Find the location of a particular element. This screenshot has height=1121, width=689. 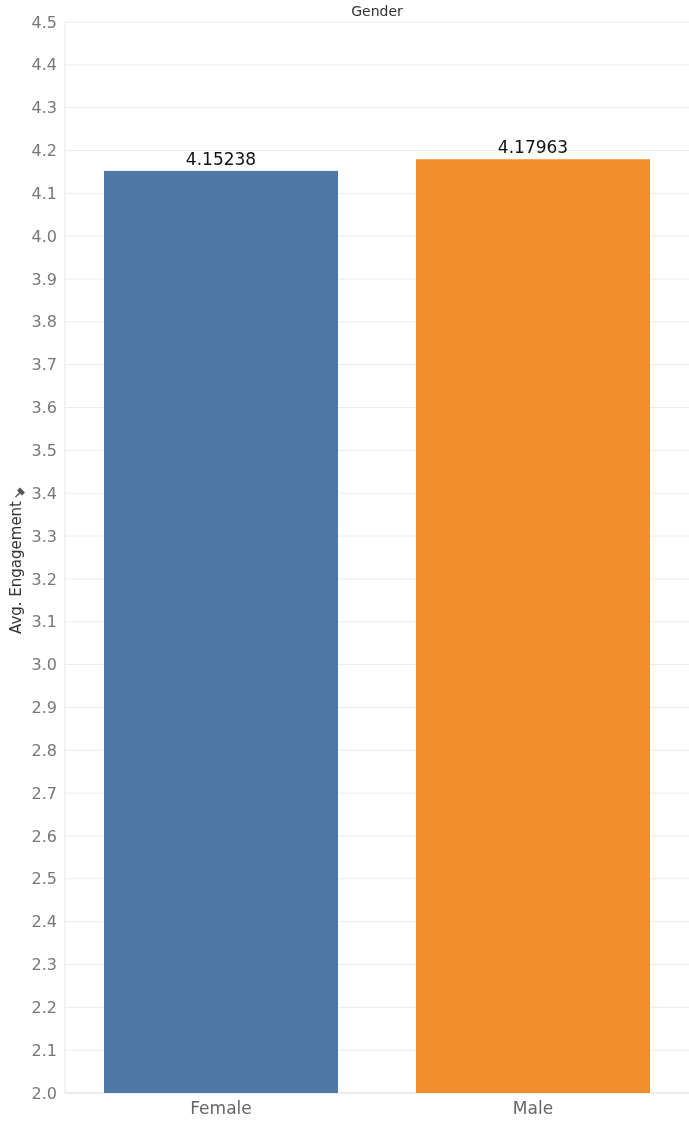

y-tick-label: 2.8 is located at coordinates (44, 750).